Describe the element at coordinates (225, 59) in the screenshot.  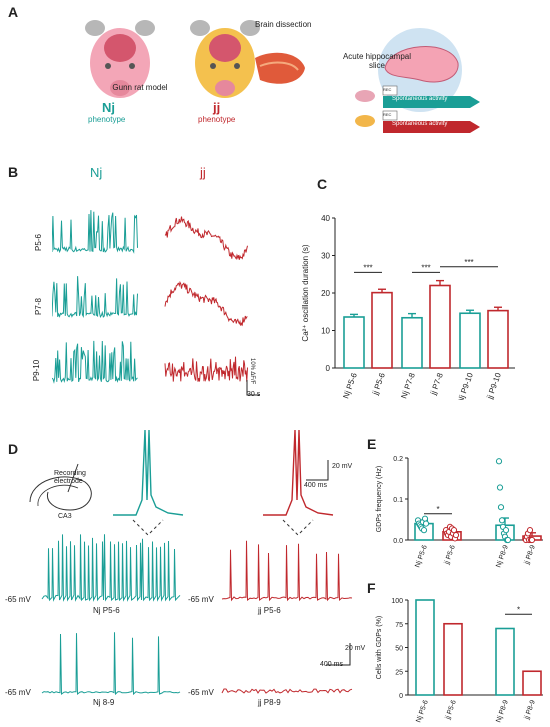
I see `jj-rat-head-icon` at that location.